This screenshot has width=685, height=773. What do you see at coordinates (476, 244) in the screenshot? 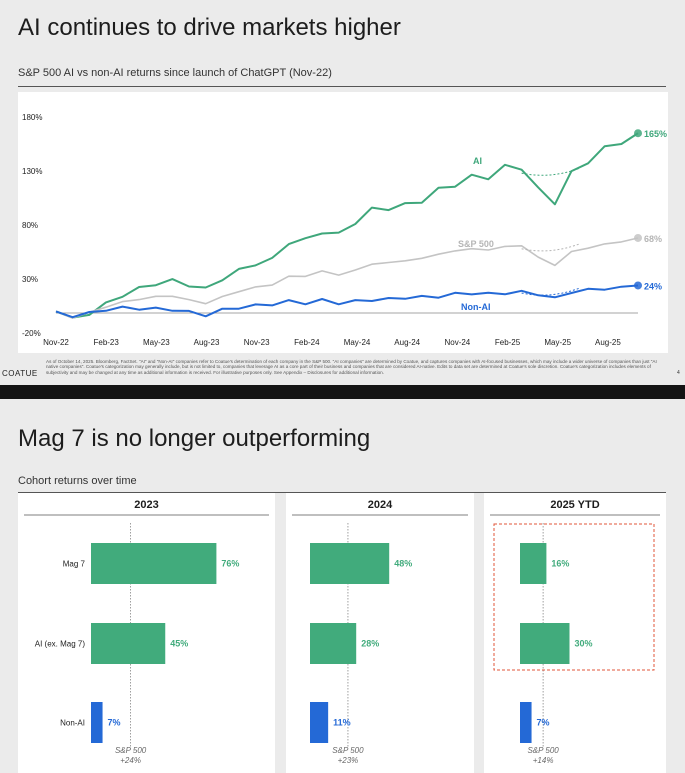
I see `series-name-label: S&P 500` at bounding box center [476, 244].